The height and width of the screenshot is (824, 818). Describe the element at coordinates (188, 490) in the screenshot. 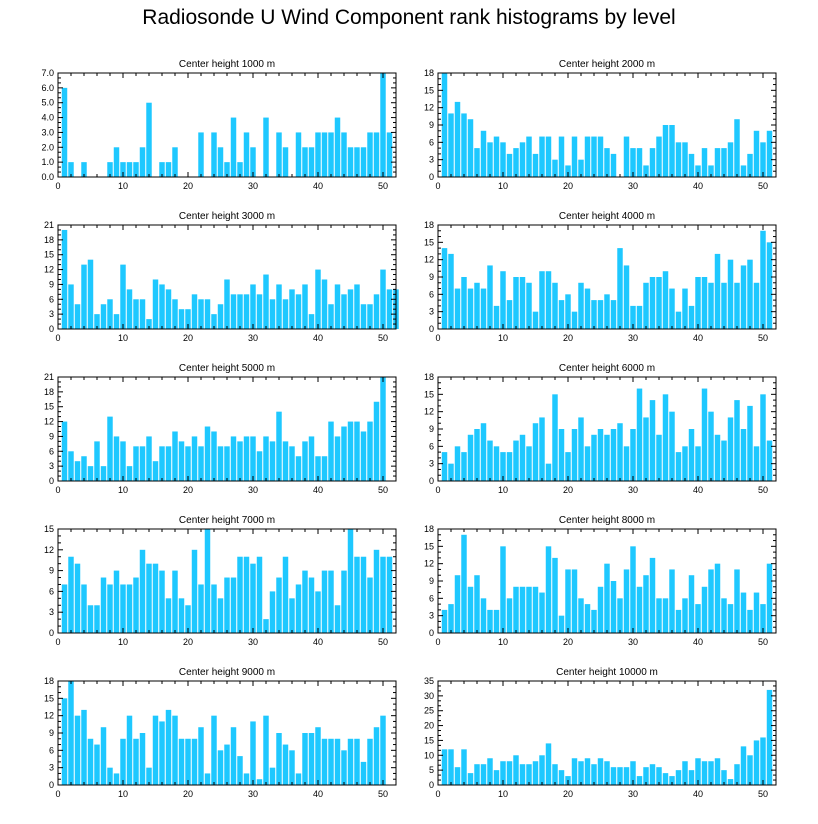

I see `x-tick-label: 20` at that location.